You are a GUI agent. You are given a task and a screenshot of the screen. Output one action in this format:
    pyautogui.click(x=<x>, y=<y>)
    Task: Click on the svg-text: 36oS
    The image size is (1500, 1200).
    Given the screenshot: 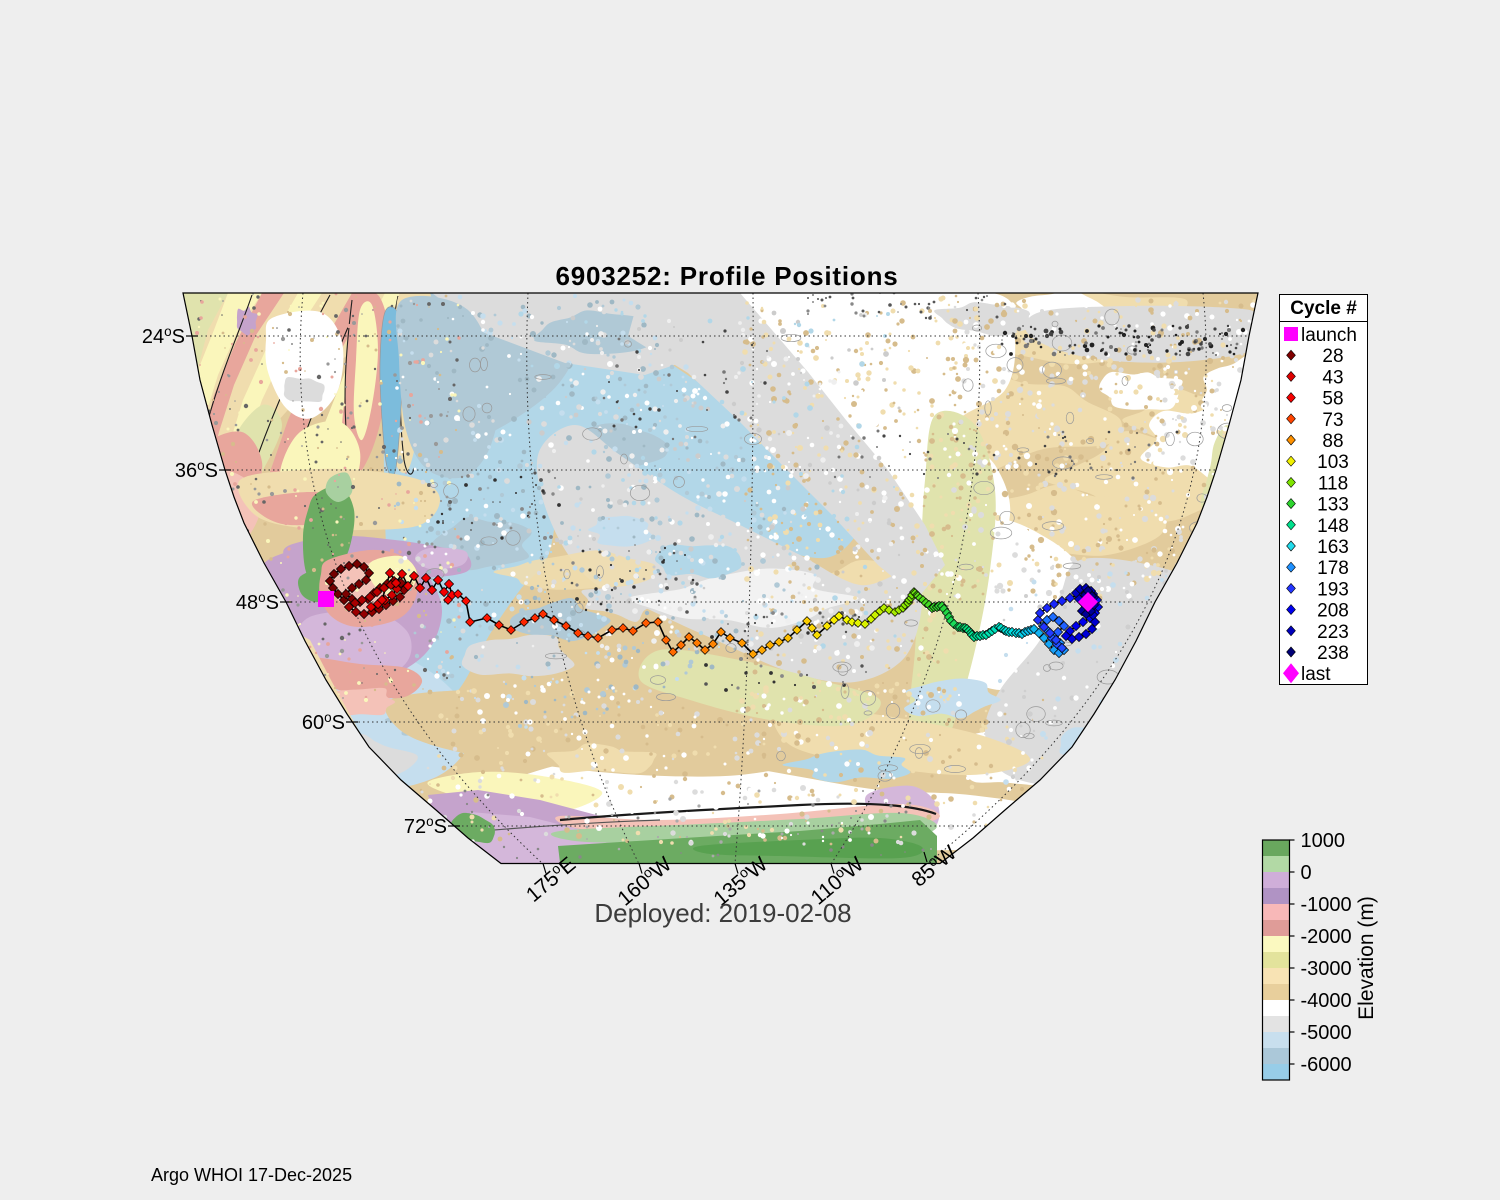 What is the action you would take?
    pyautogui.click(x=196, y=470)
    